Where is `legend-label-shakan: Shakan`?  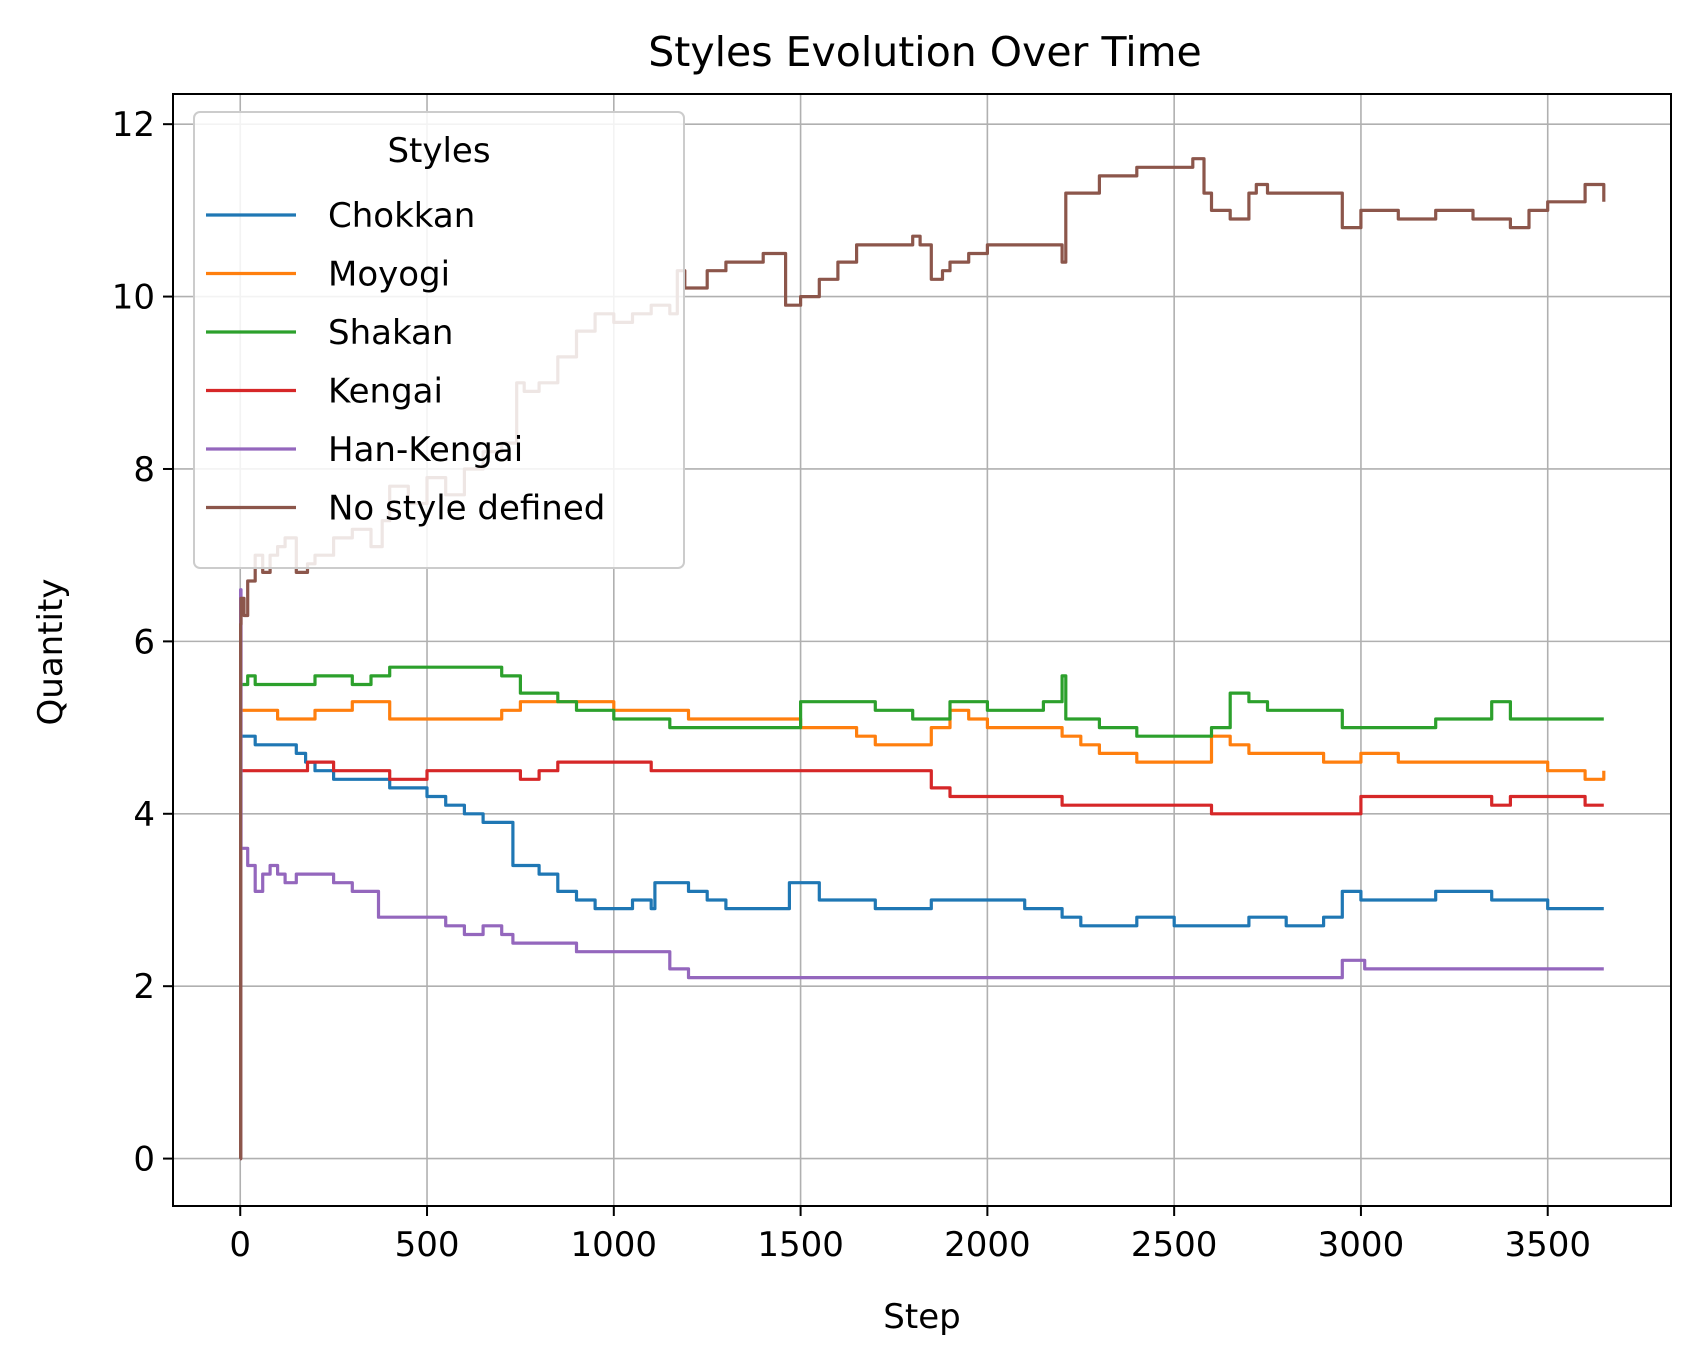
legend-label-shakan: Shakan is located at coordinates (390, 333).